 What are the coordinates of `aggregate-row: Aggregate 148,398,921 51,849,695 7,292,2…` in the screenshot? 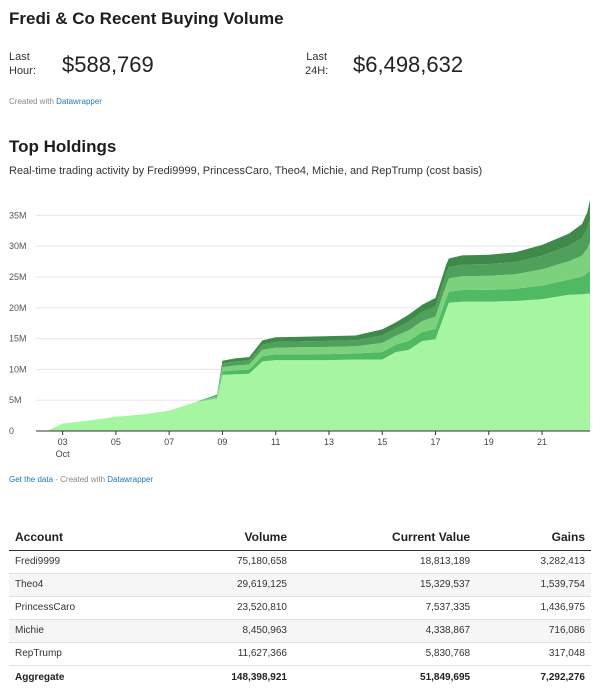 It's located at (300, 676).